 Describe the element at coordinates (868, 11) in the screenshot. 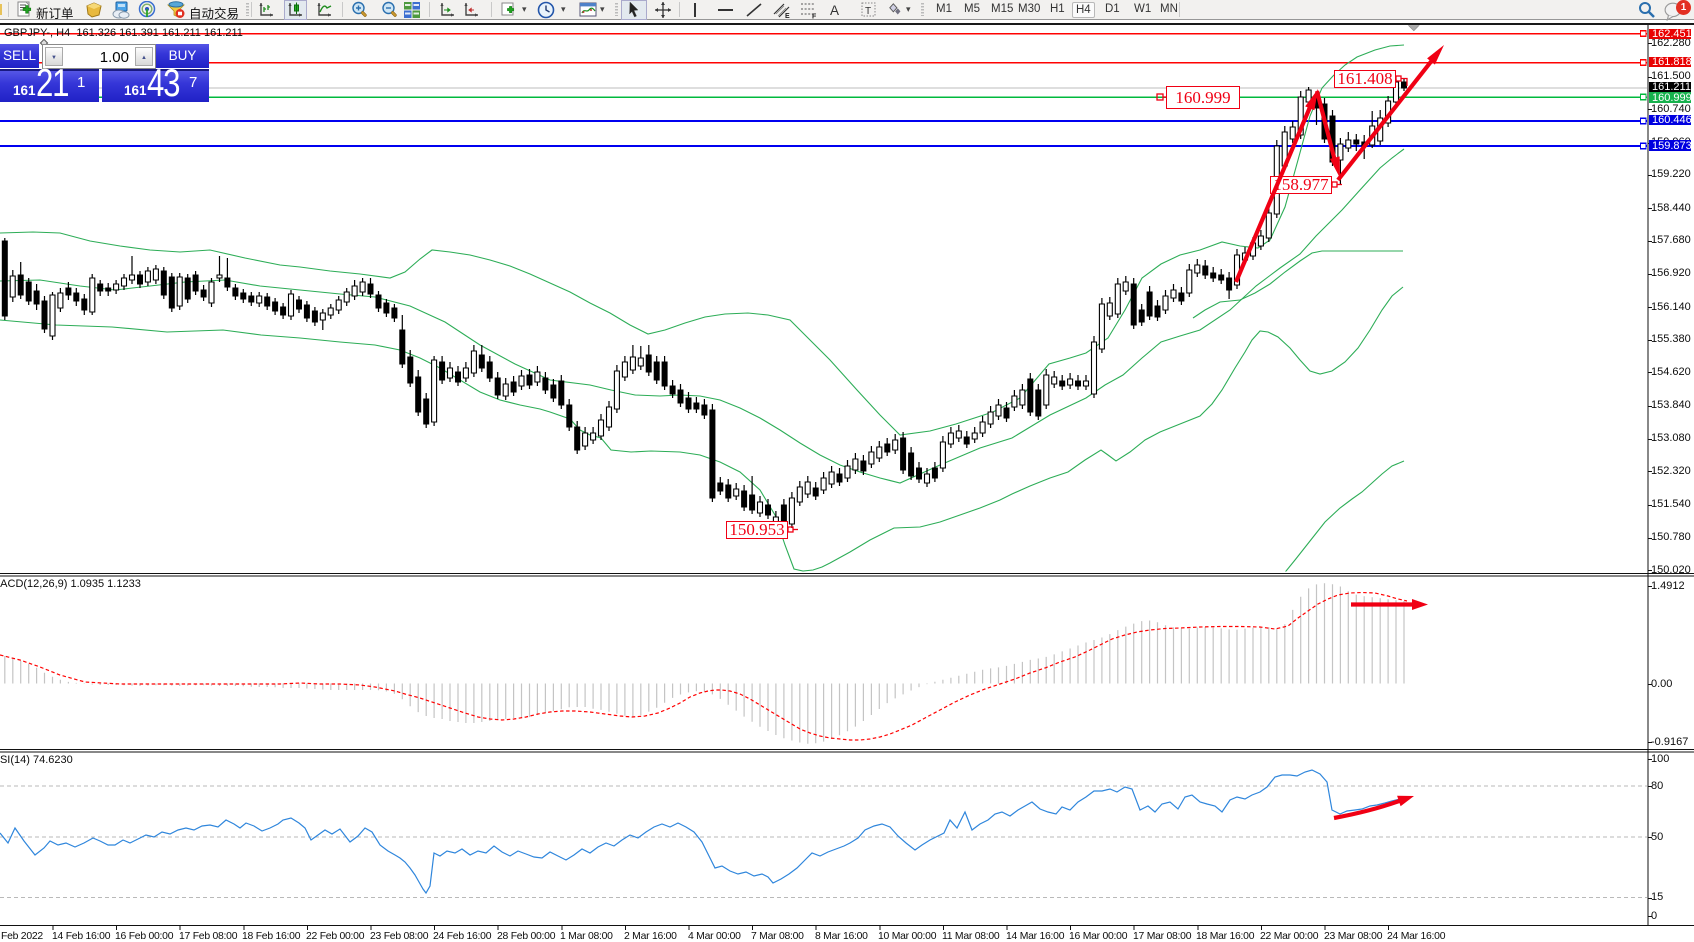

I see `svg-text: T` at that location.